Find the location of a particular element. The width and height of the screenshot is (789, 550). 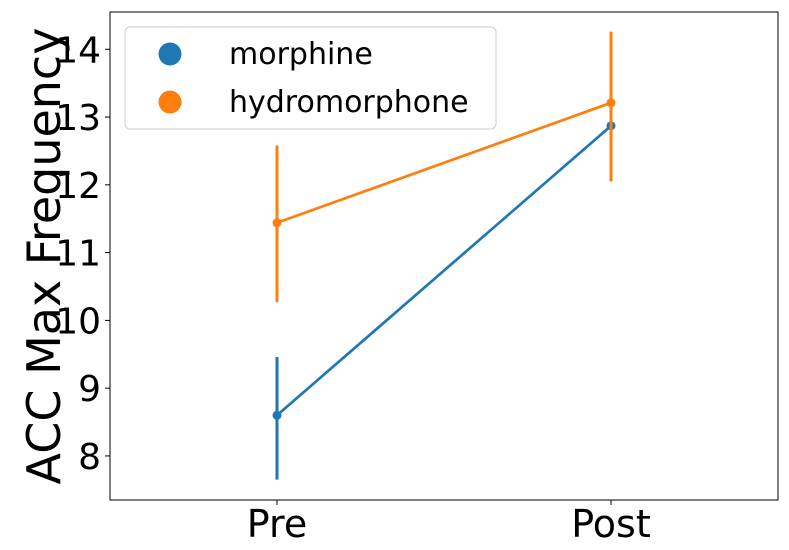

y-tick-label: 9 is located at coordinates (89, 389).